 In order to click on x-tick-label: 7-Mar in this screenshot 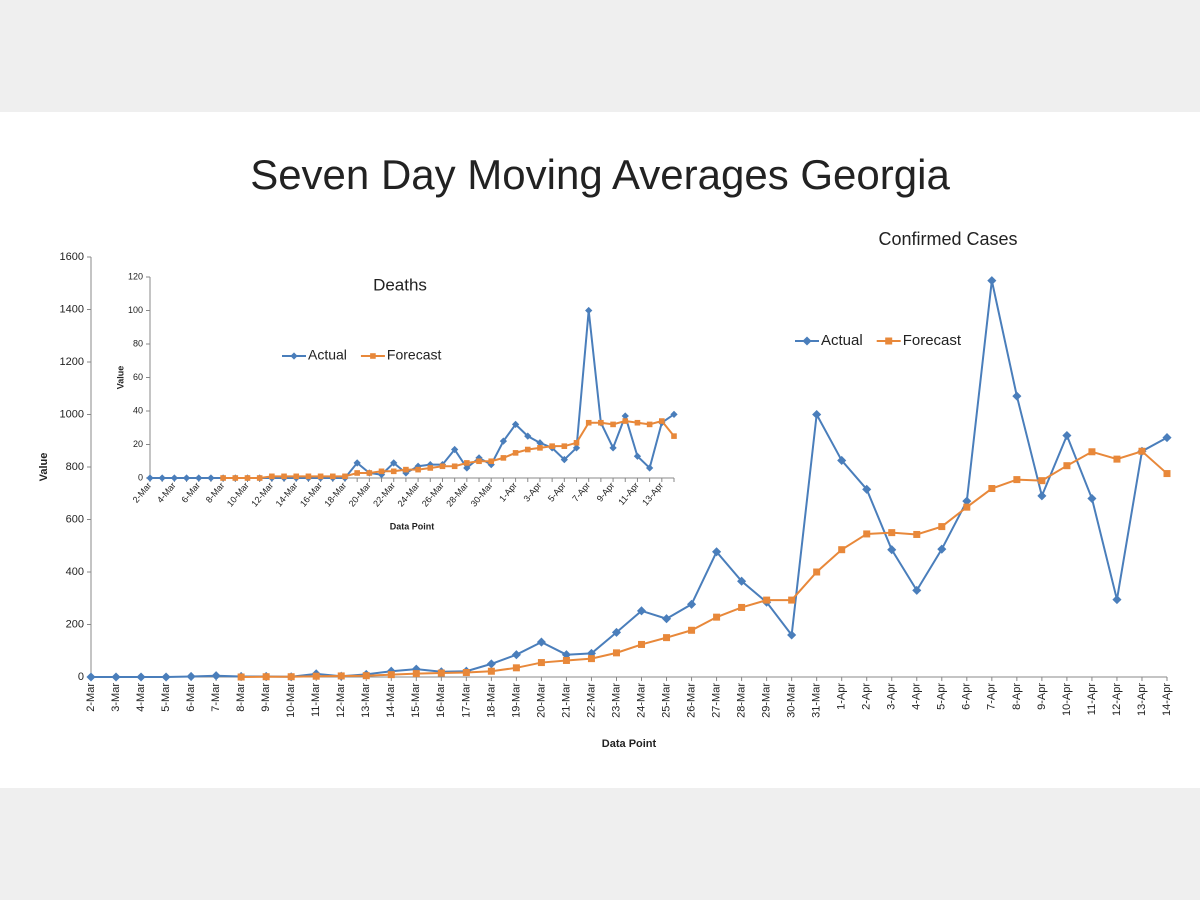, I will do `click(216, 697)`.